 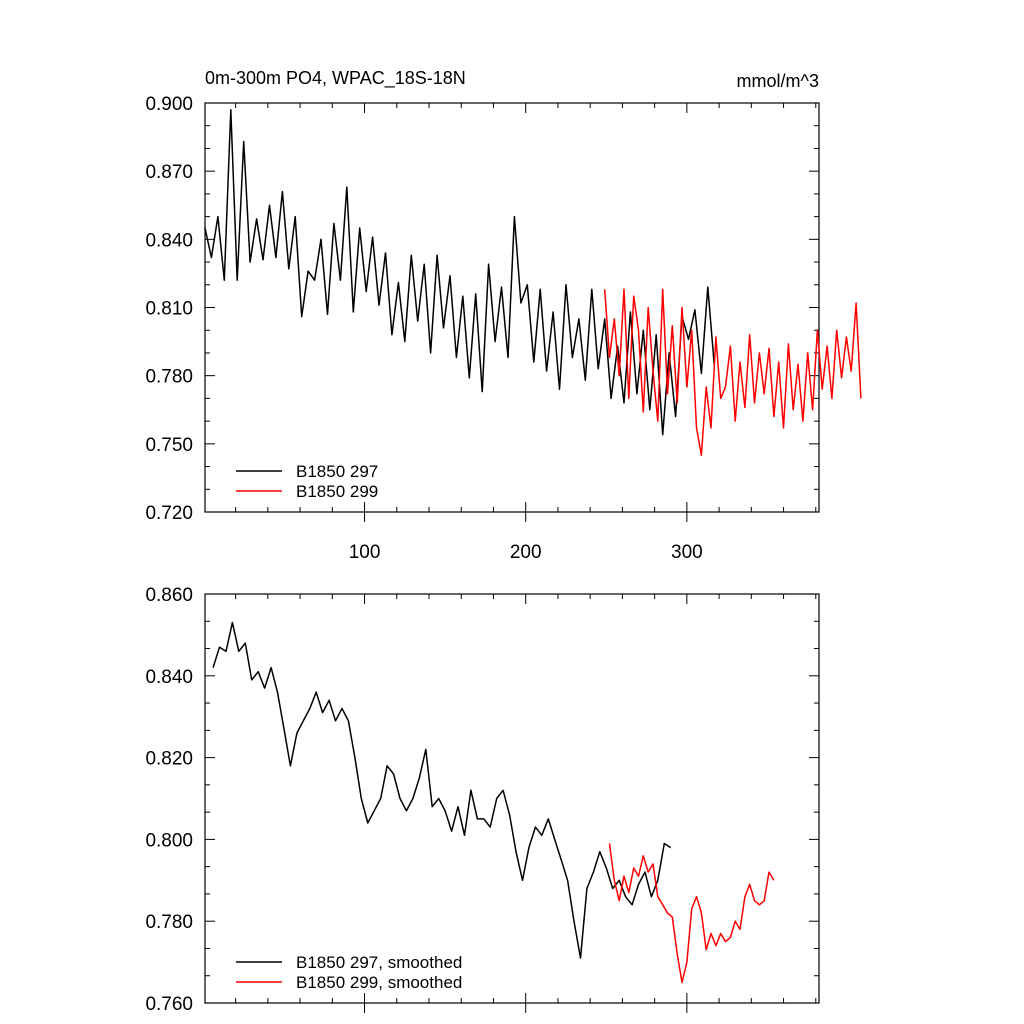 I want to click on series-line-b1850-299-smoothed, so click(x=691, y=913).